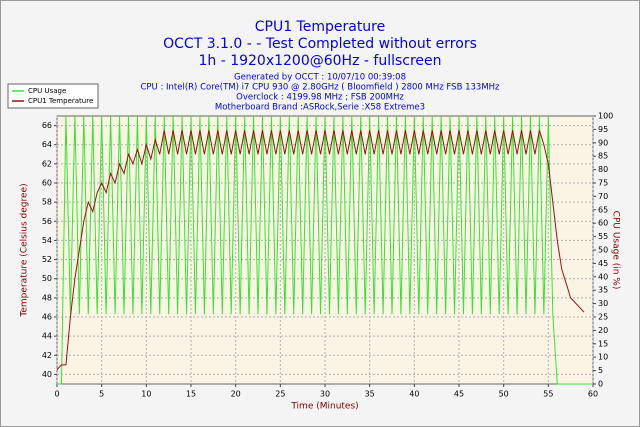 This screenshot has height=427, width=640. I want to click on y-tick-label: 42, so click(47, 355).